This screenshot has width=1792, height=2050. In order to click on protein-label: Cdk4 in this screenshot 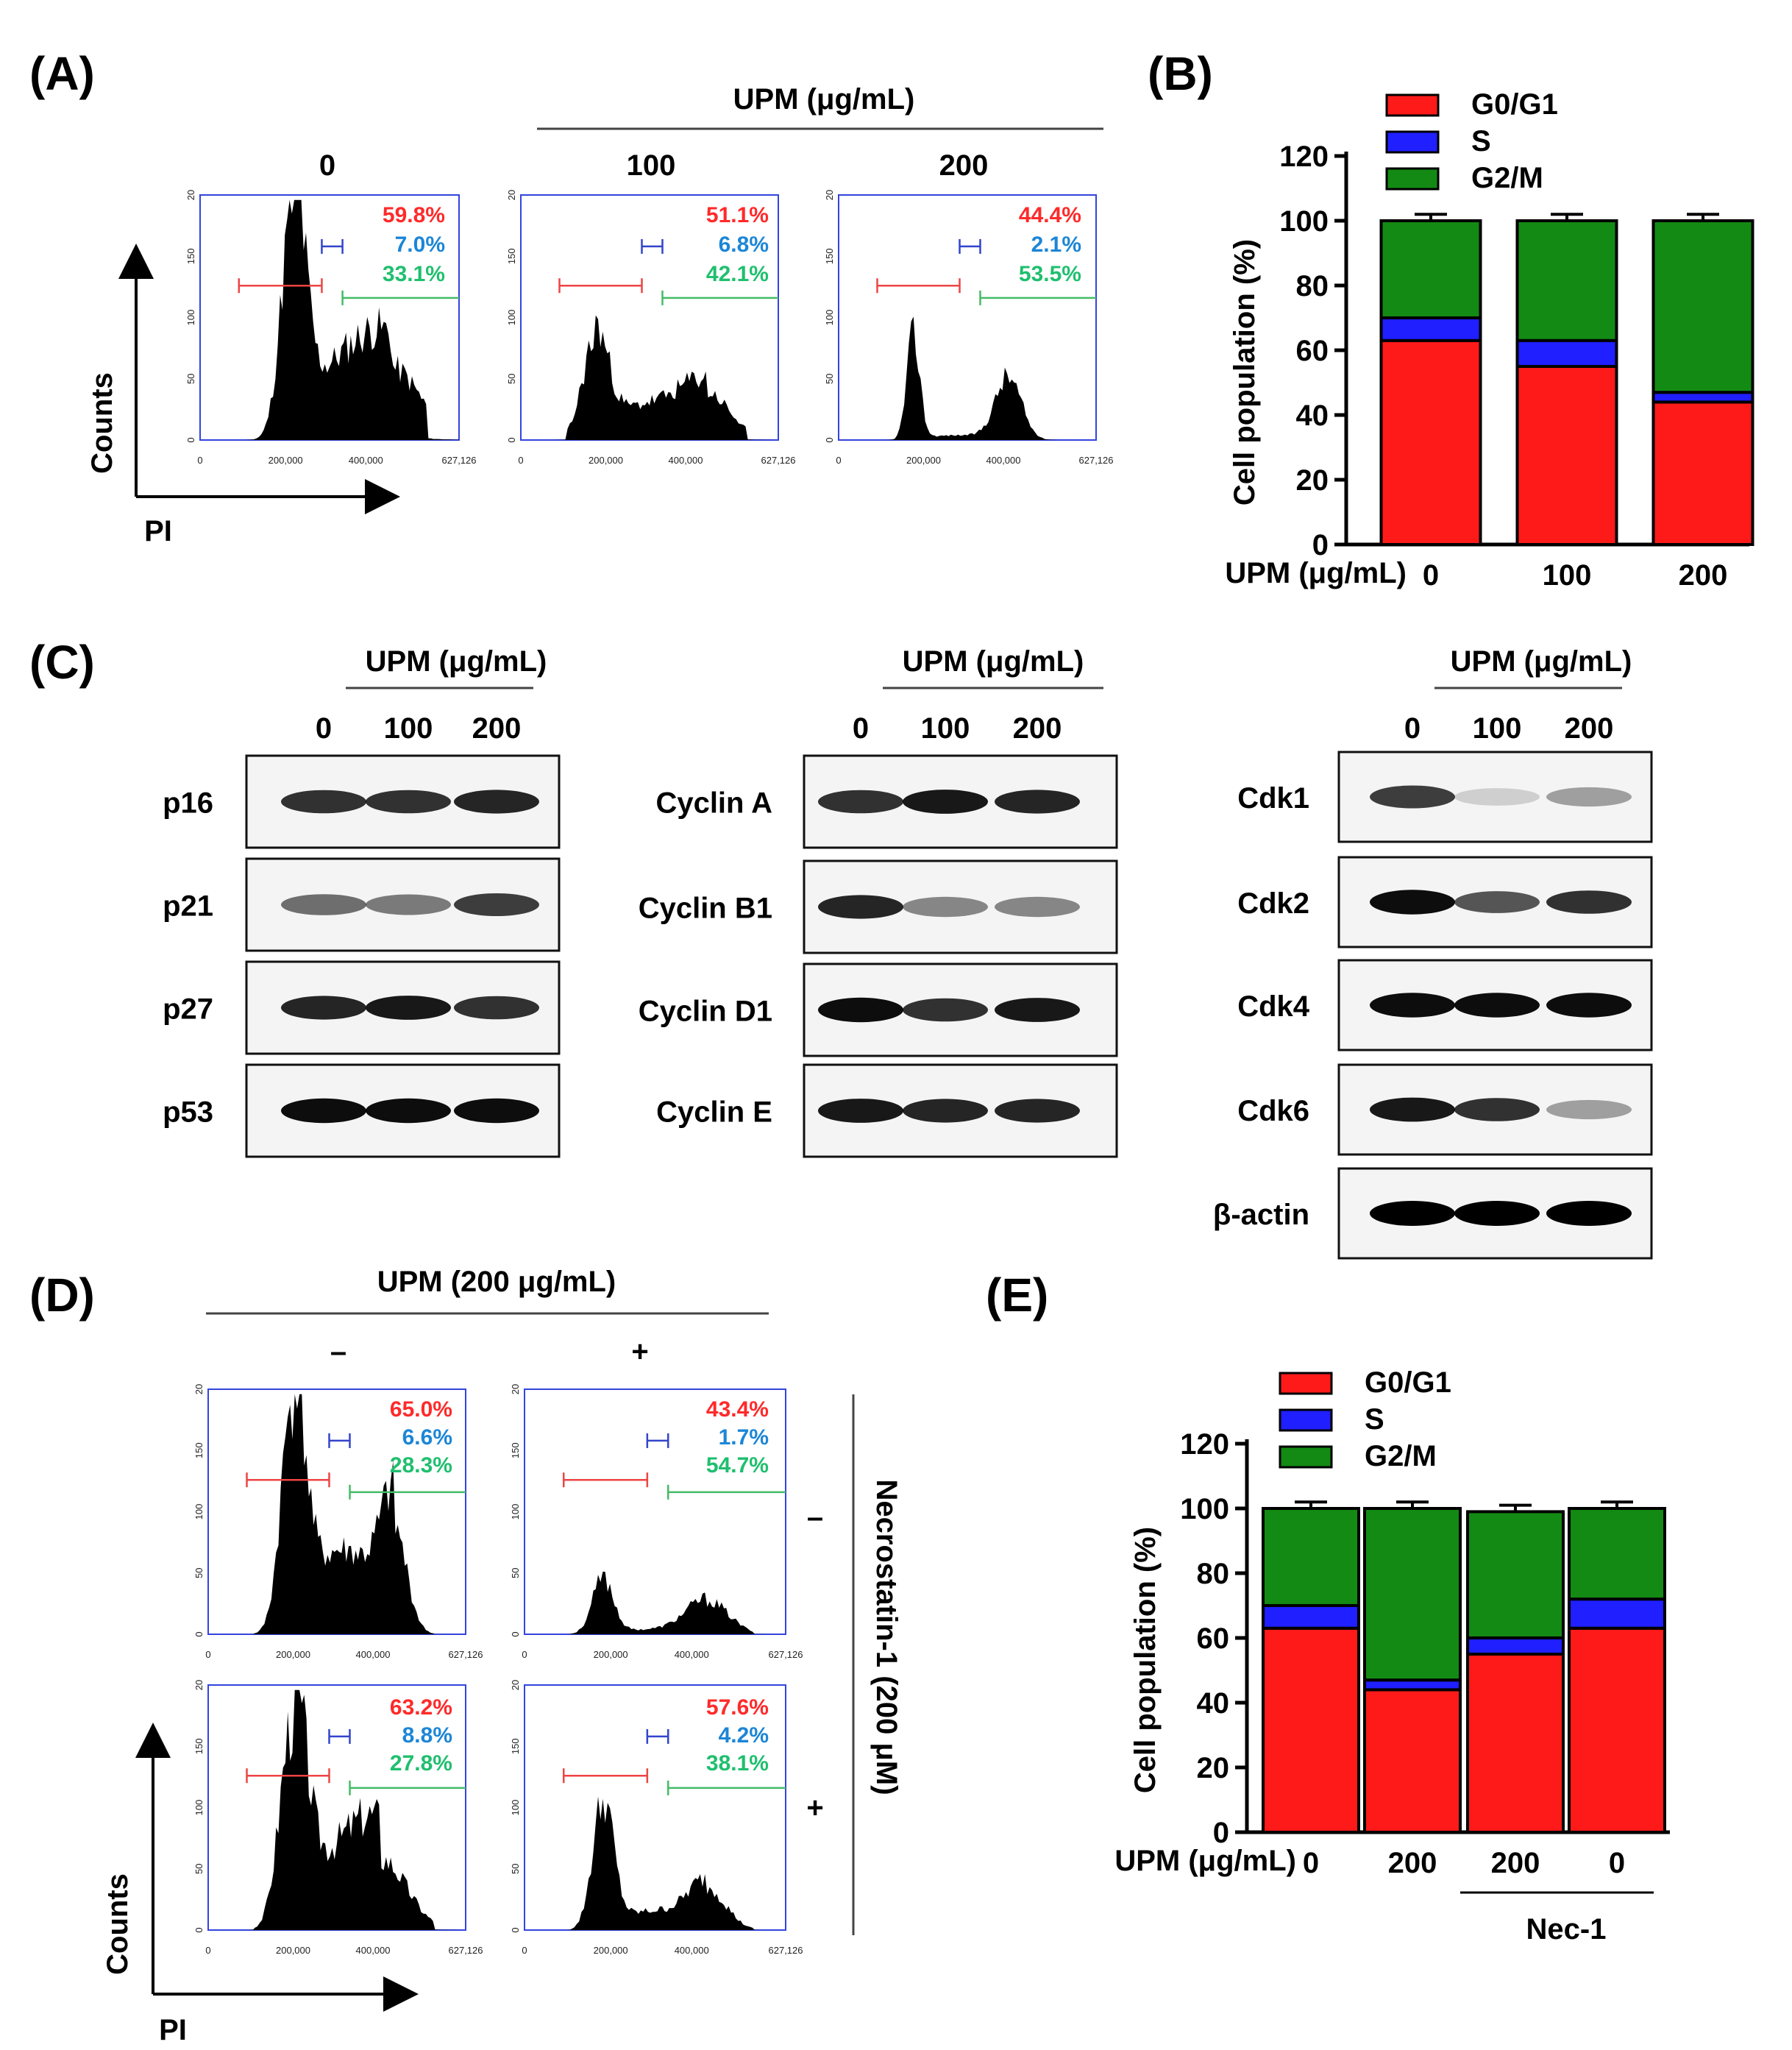, I will do `click(1273, 1006)`.